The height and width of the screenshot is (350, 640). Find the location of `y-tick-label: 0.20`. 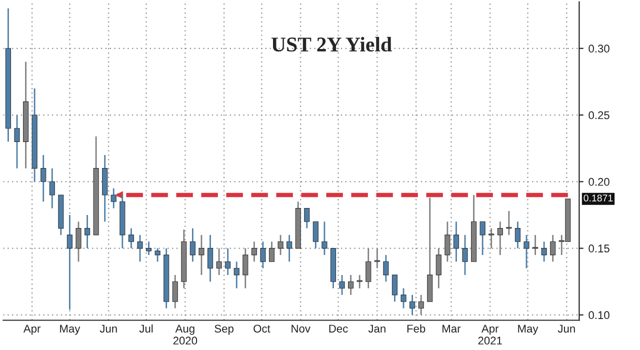

y-tick-label: 0.20 is located at coordinates (599, 182).